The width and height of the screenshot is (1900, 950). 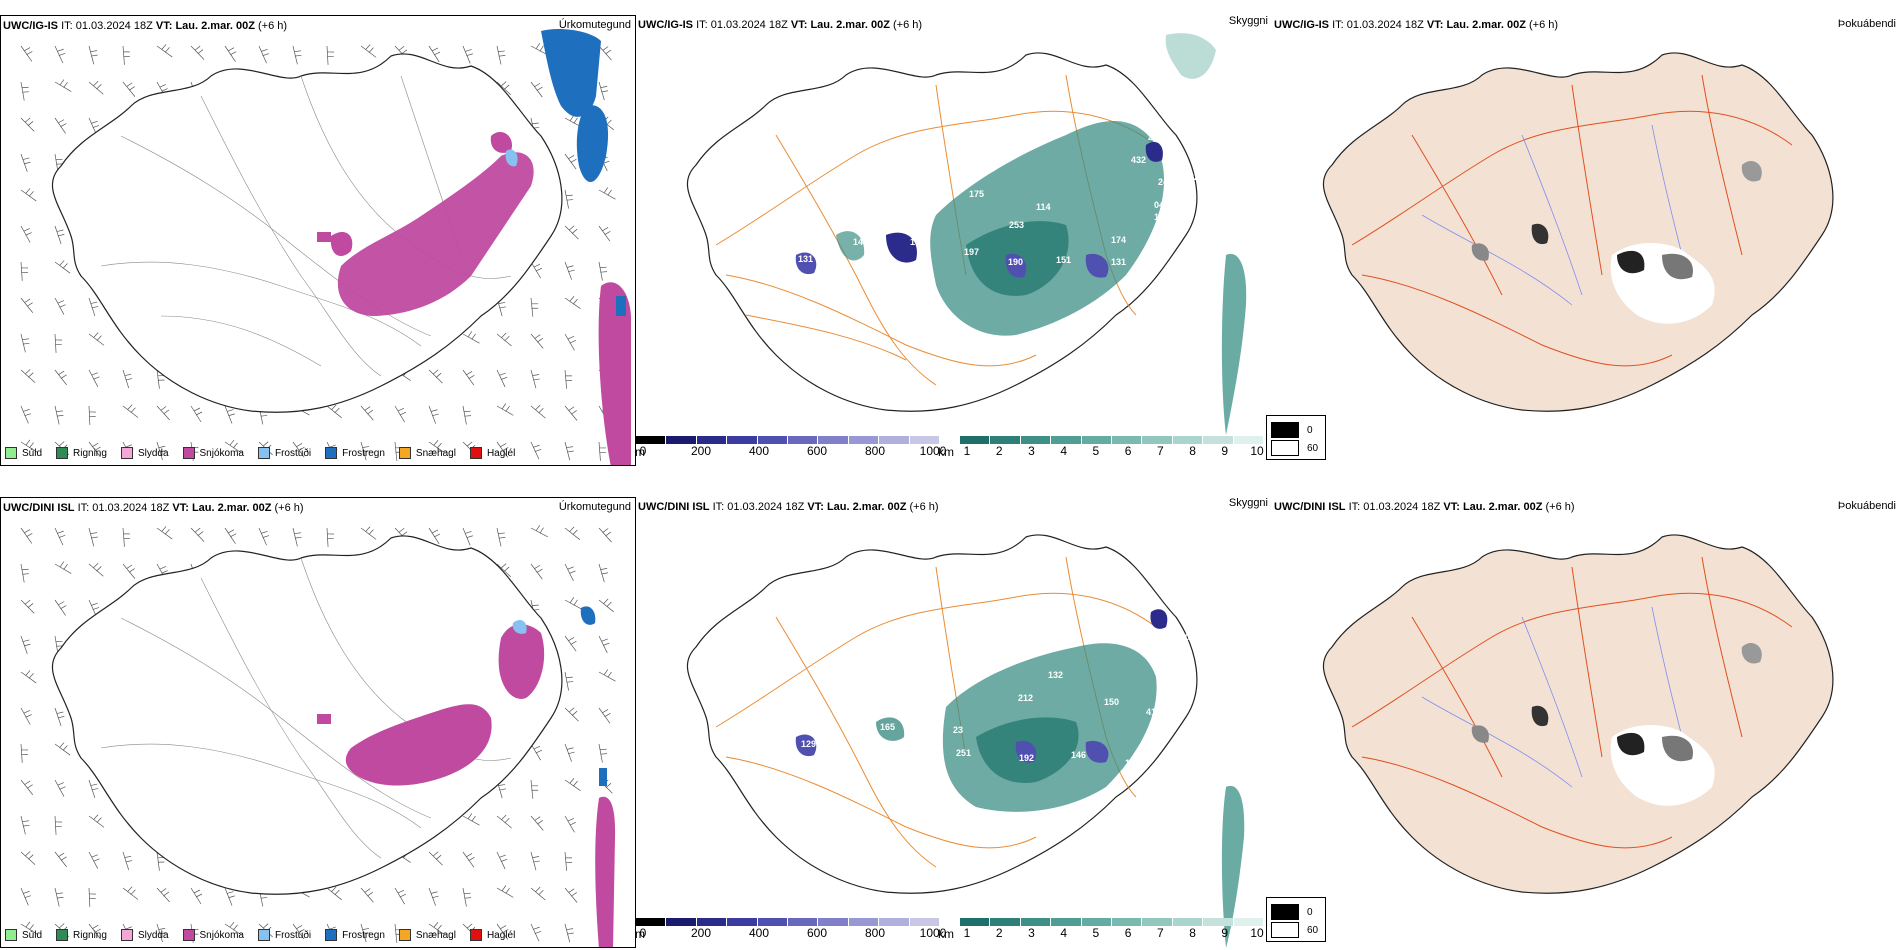 What do you see at coordinates (1161, 217) in the screenshot?
I see `ceiling-label: 150` at bounding box center [1161, 217].